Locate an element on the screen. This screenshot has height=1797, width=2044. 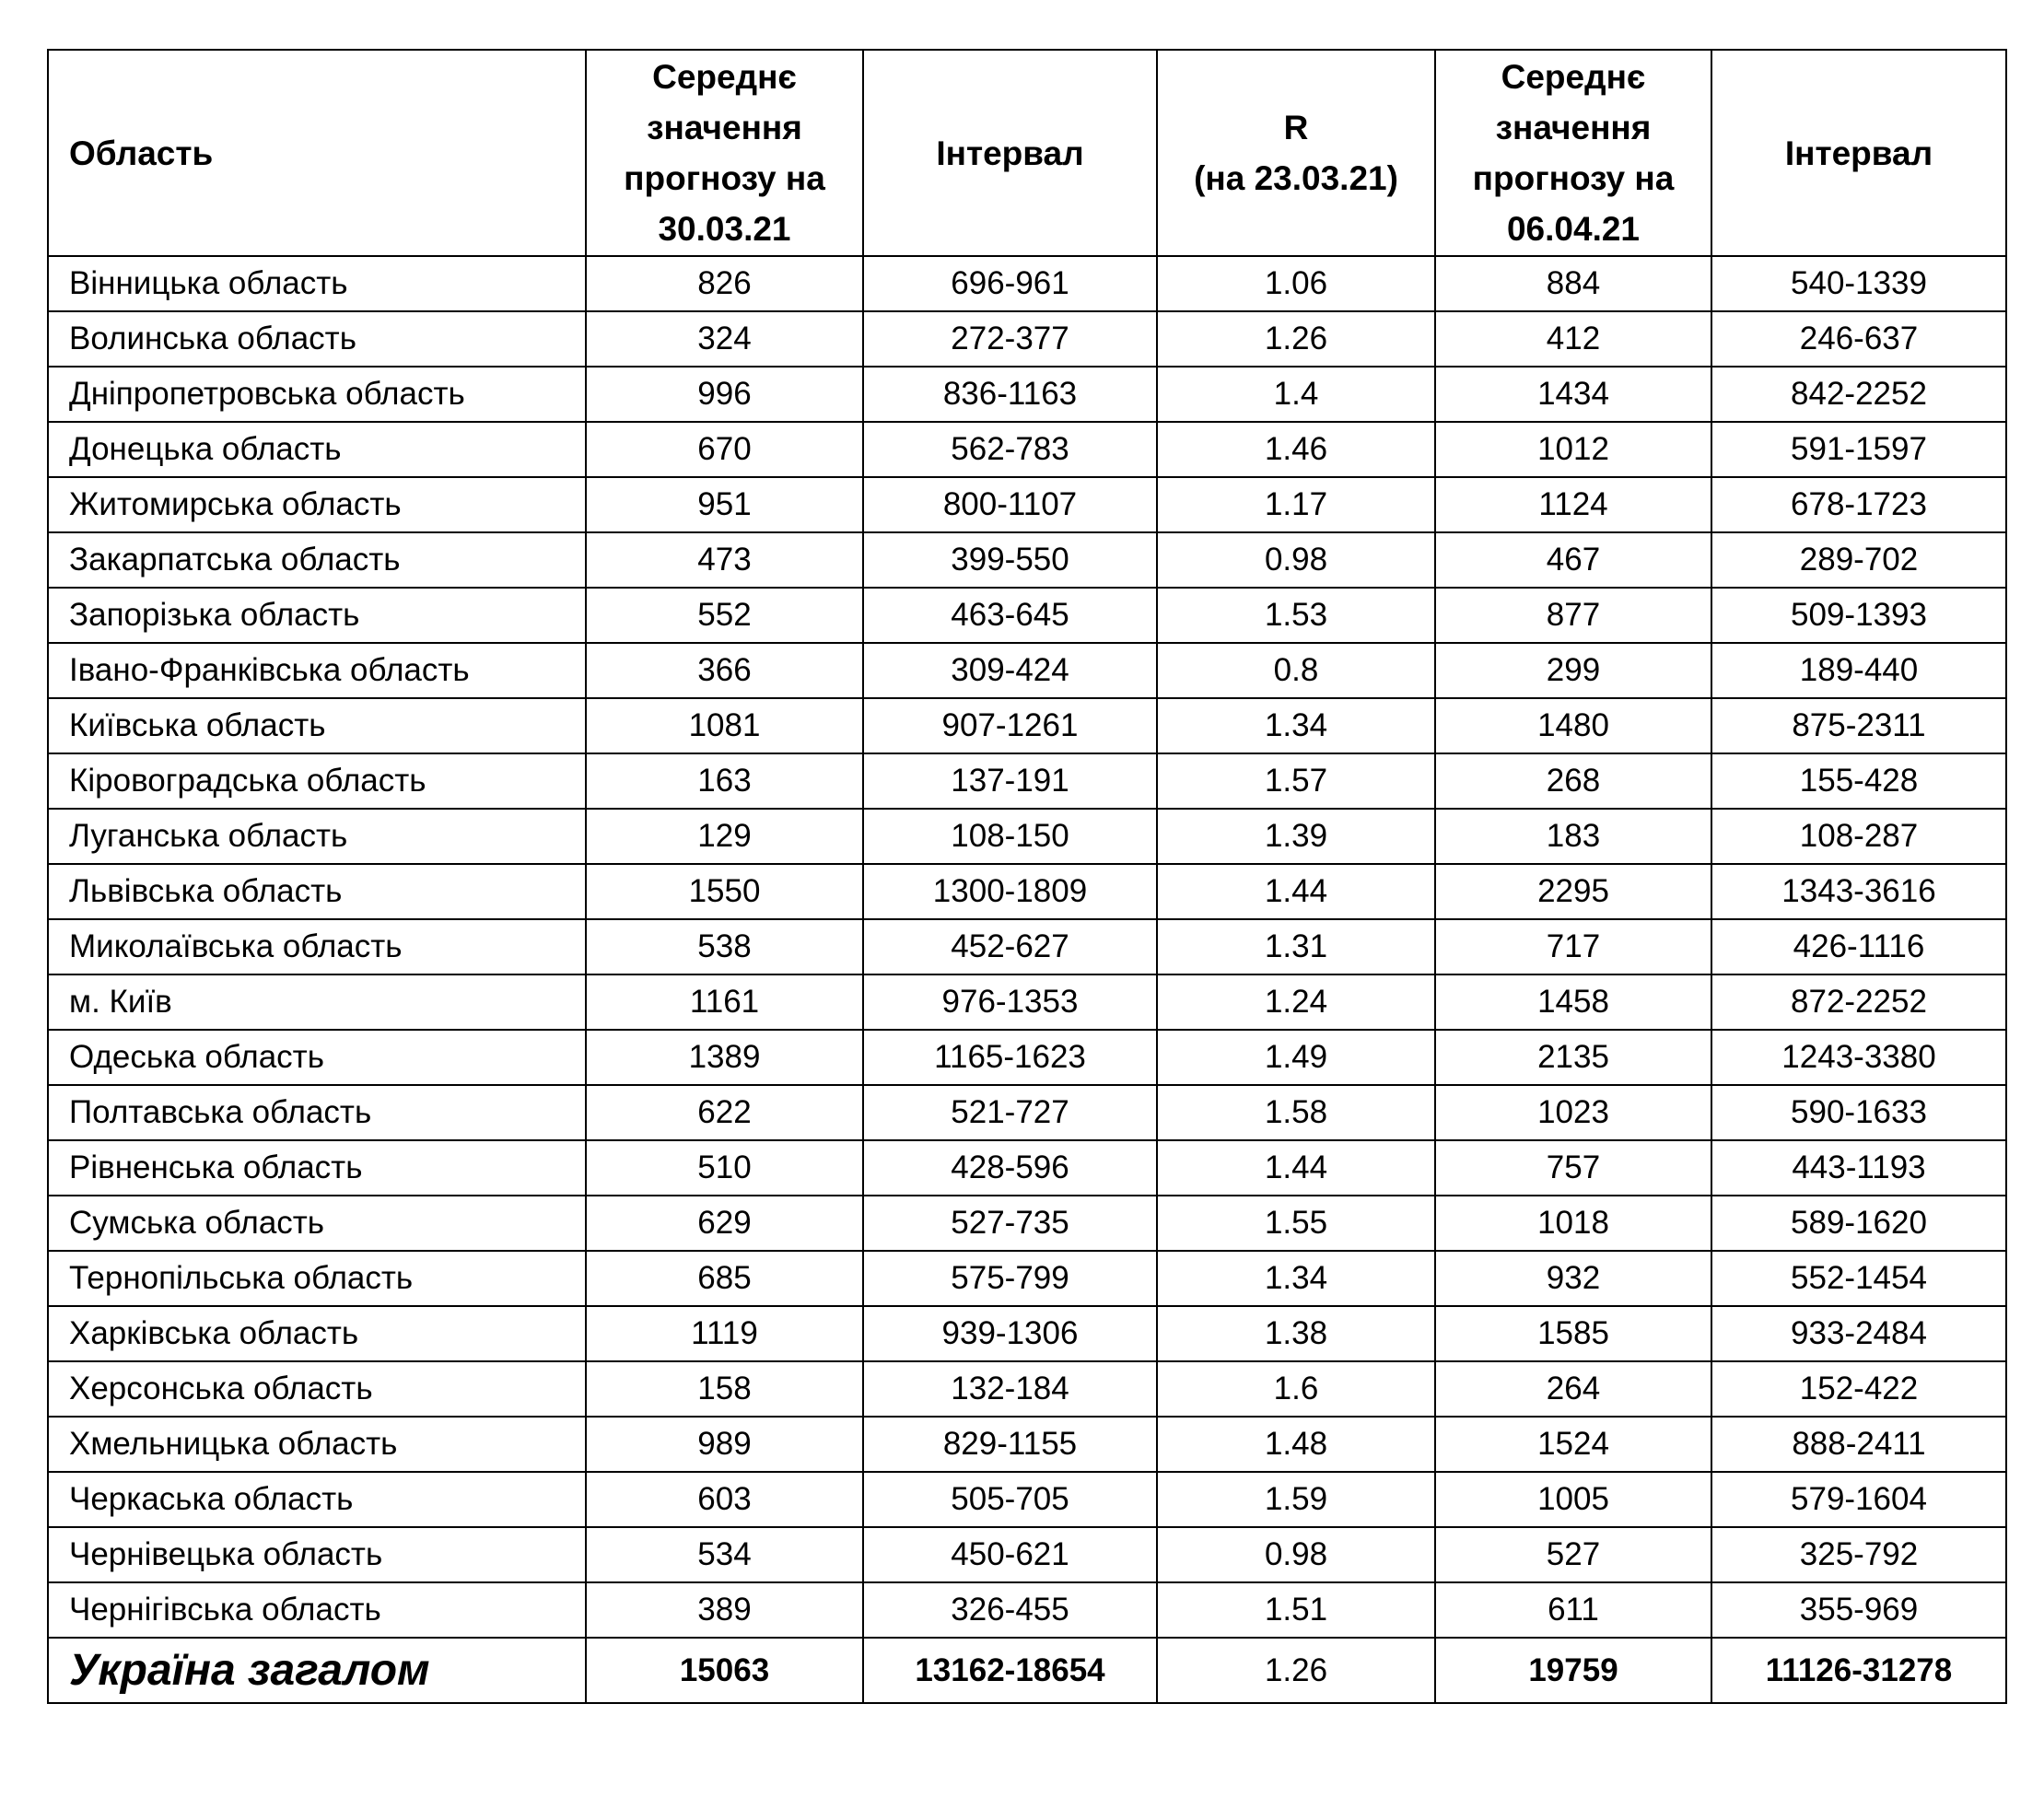
value-cell: 552-1454 is located at coordinates (1859, 1278).